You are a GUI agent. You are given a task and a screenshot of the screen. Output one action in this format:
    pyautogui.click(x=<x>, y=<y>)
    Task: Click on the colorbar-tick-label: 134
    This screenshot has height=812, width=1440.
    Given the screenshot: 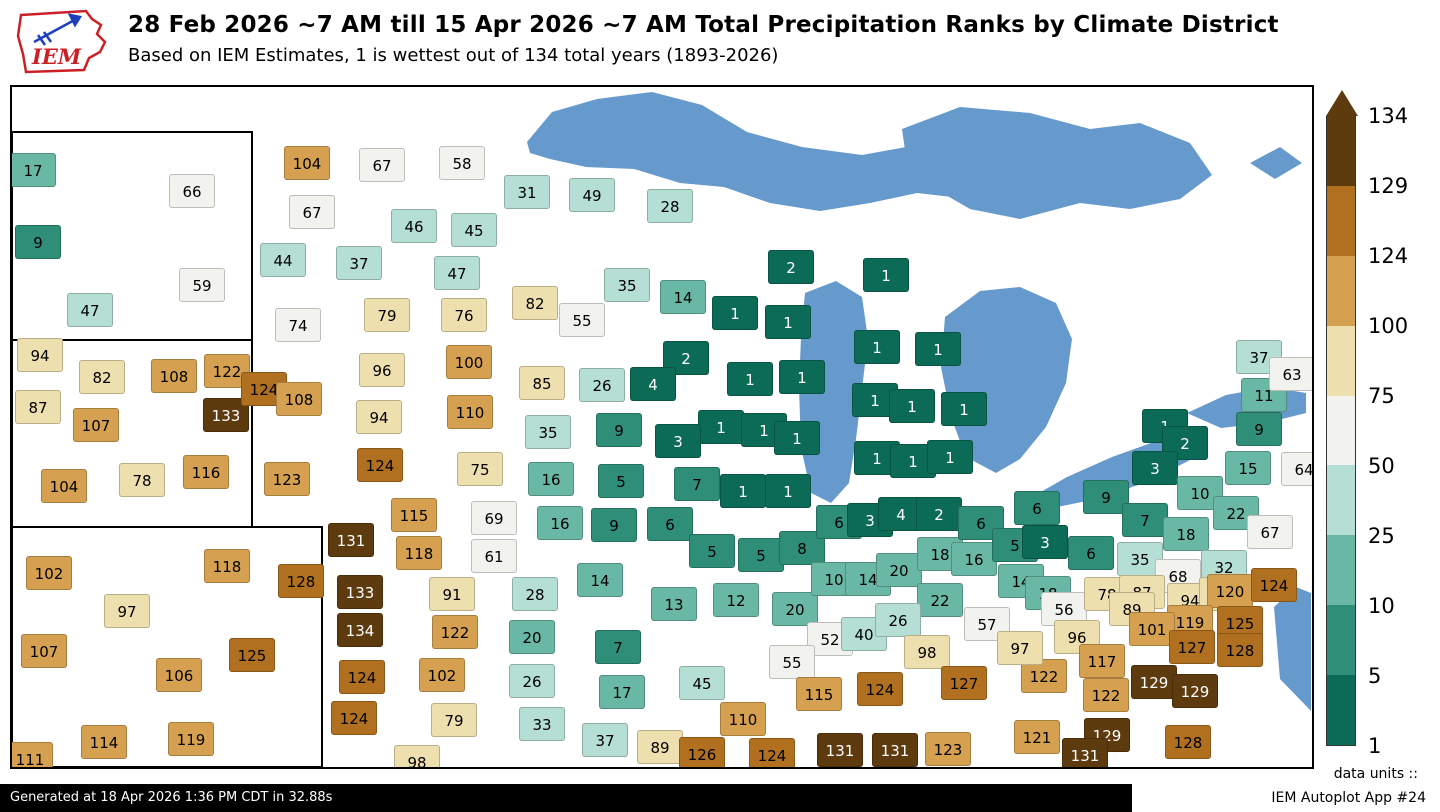 What is the action you would take?
    pyautogui.click(x=1388, y=116)
    